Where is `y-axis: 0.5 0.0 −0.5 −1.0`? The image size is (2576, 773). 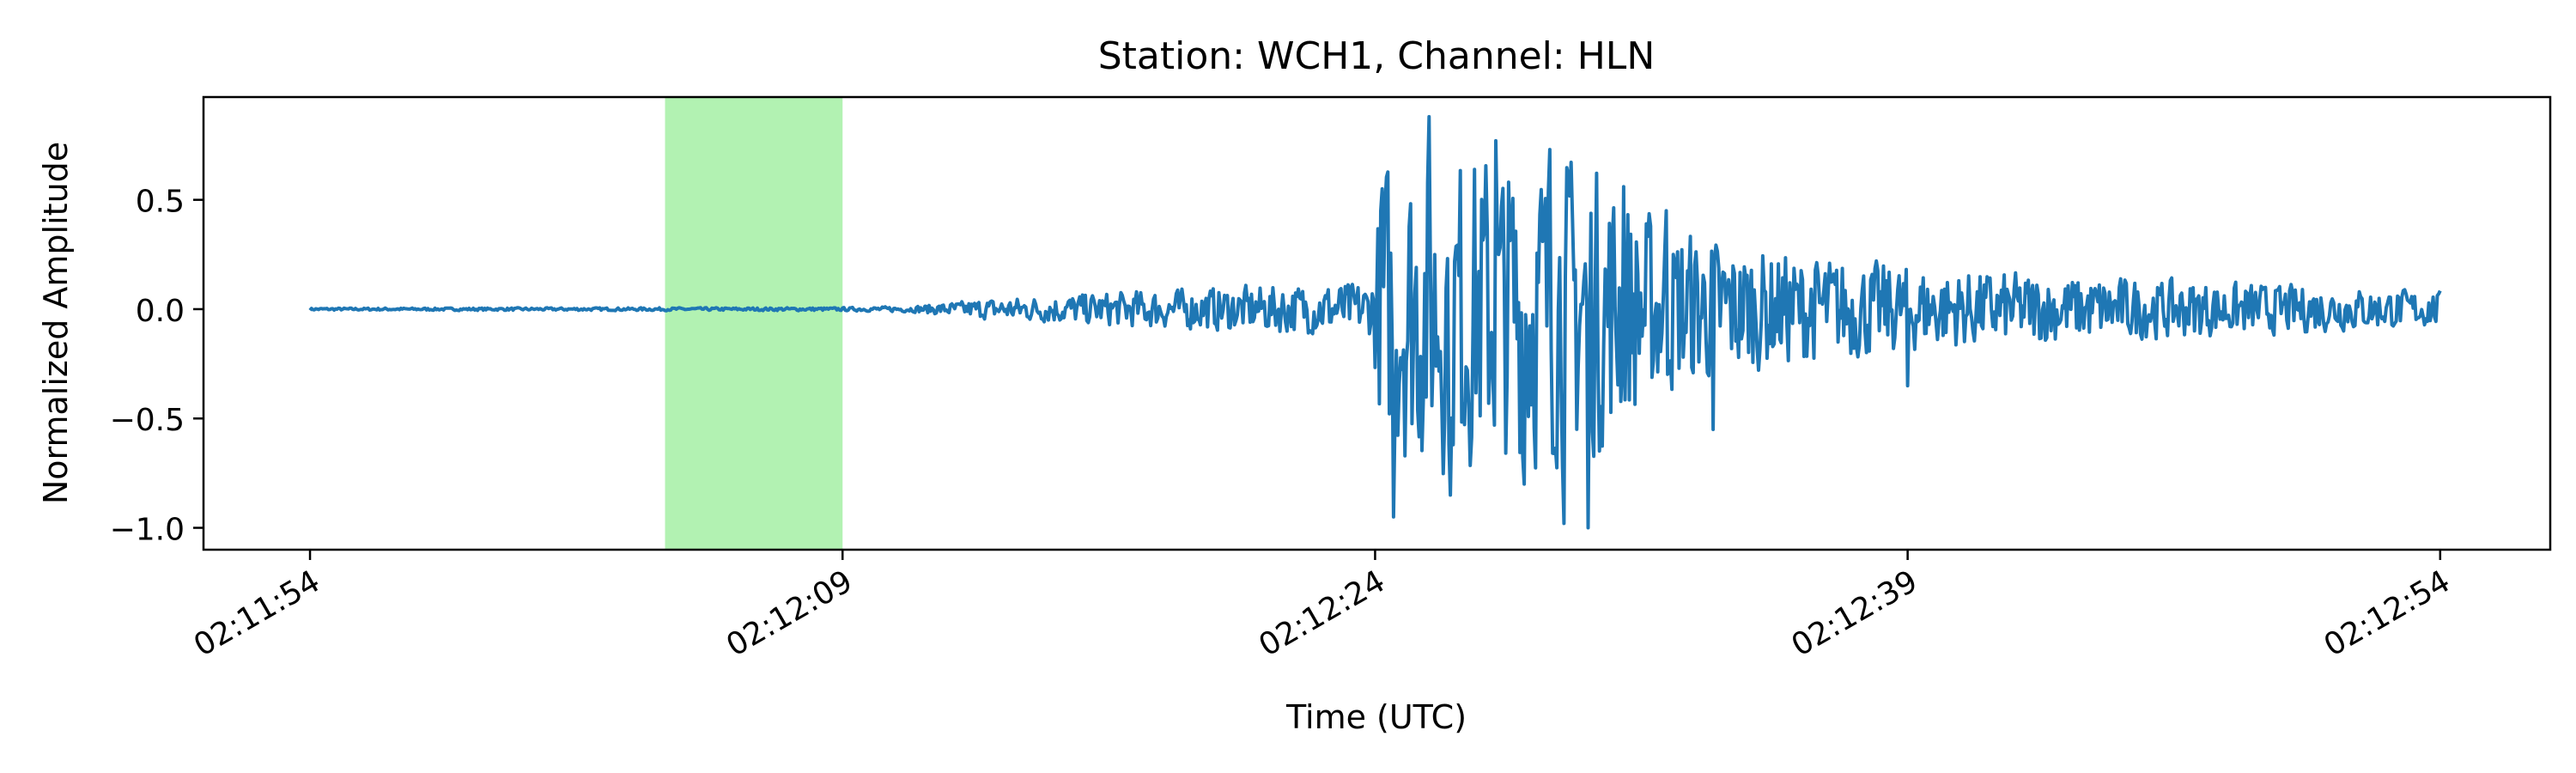
y-axis: 0.5 0.0 −0.5 −1.0 is located at coordinates (157, 367).